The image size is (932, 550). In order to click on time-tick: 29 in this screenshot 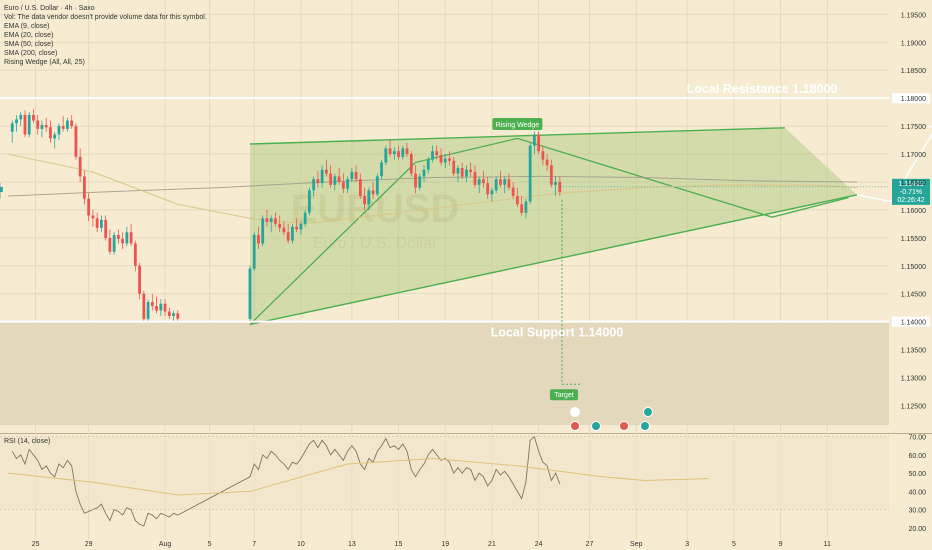, I will do `click(89, 544)`.